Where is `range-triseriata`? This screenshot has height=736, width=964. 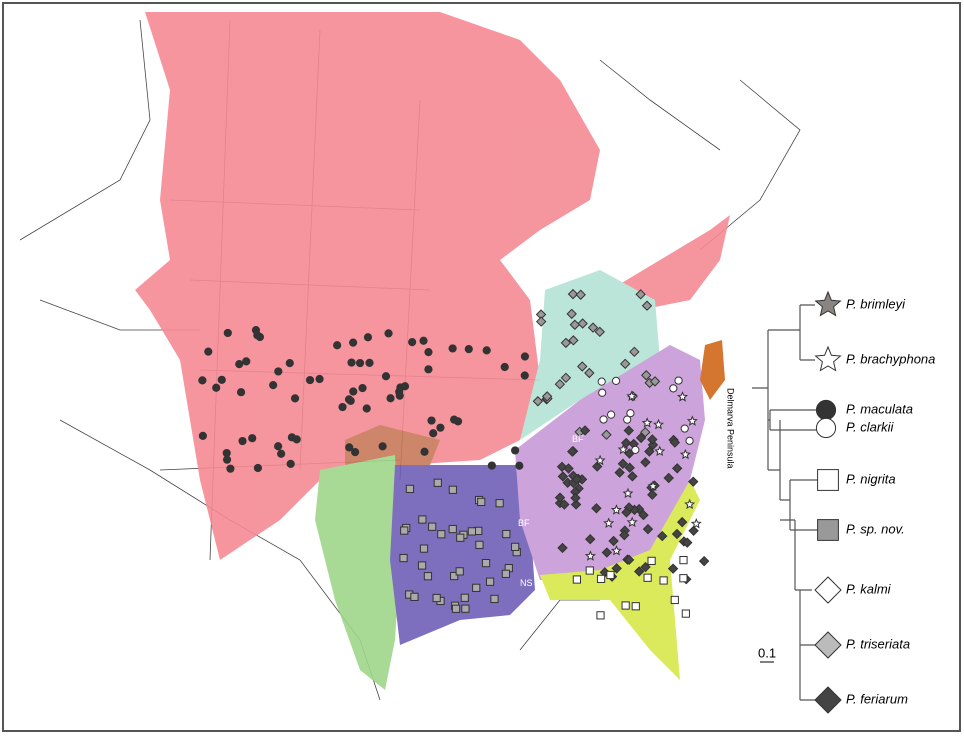 range-triseriata is located at coordinates (590, 355).